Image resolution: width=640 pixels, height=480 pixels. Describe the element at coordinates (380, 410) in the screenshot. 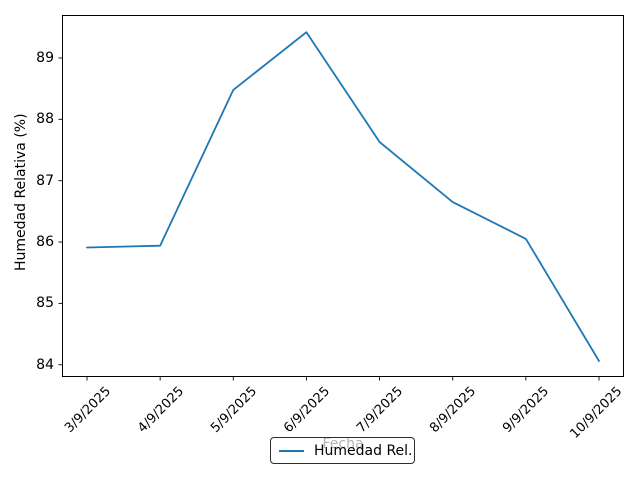

I see `x-tick-label: 7/9/2025` at that location.